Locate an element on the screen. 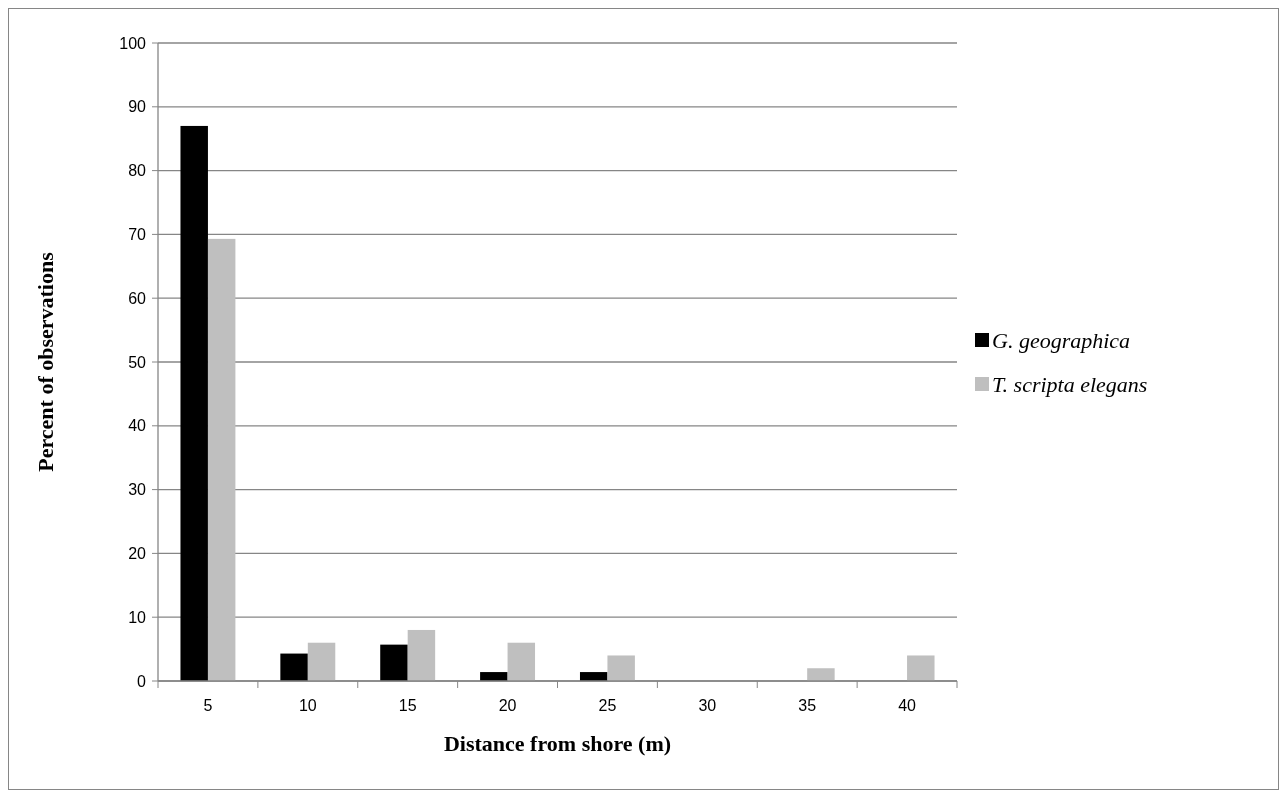 The width and height of the screenshot is (1287, 798). y-tick-label: 100 is located at coordinates (133, 43).